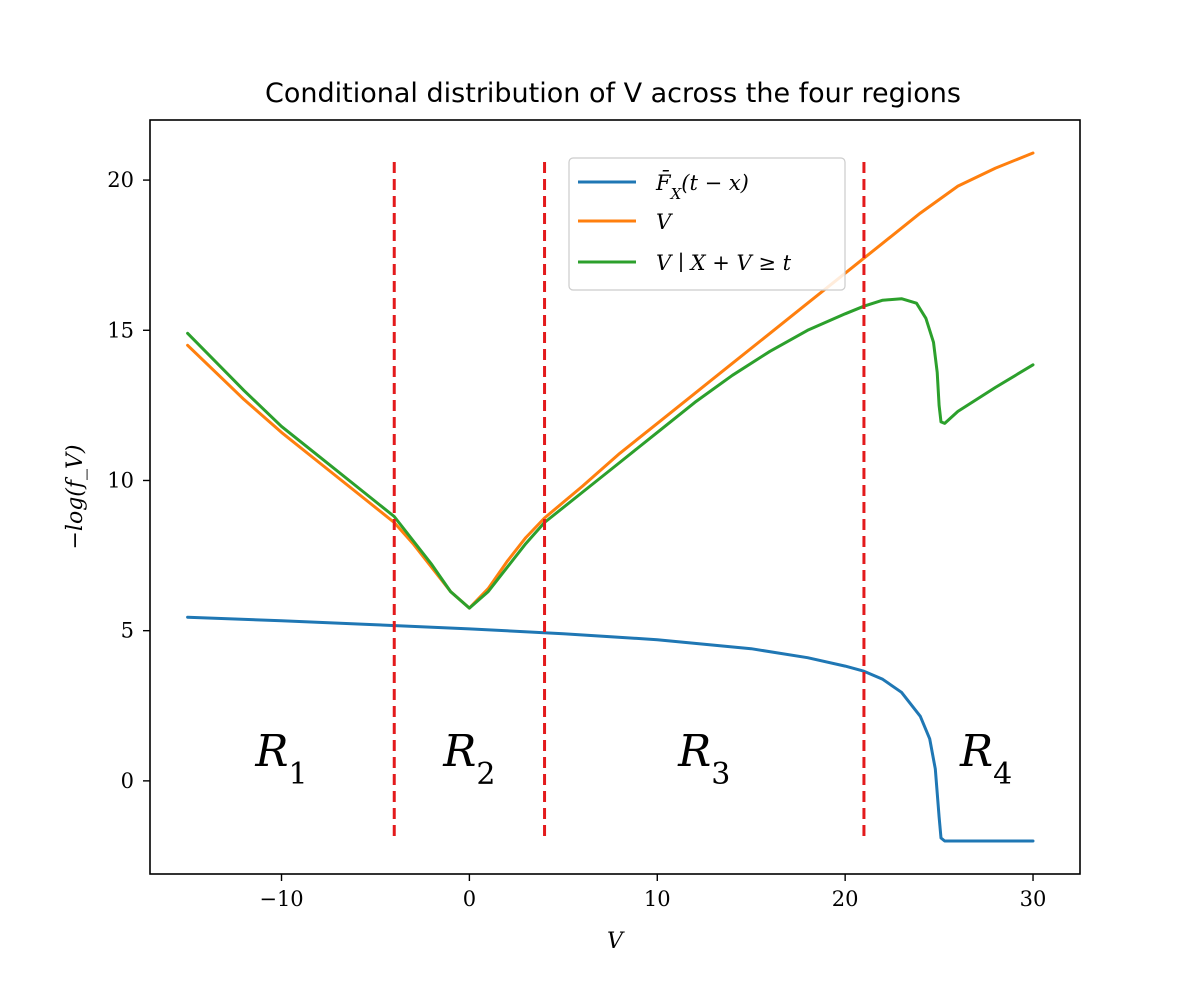 The height and width of the screenshot is (1000, 1200). What do you see at coordinates (703, 759) in the screenshot?
I see `region-label-3: R3` at bounding box center [703, 759].